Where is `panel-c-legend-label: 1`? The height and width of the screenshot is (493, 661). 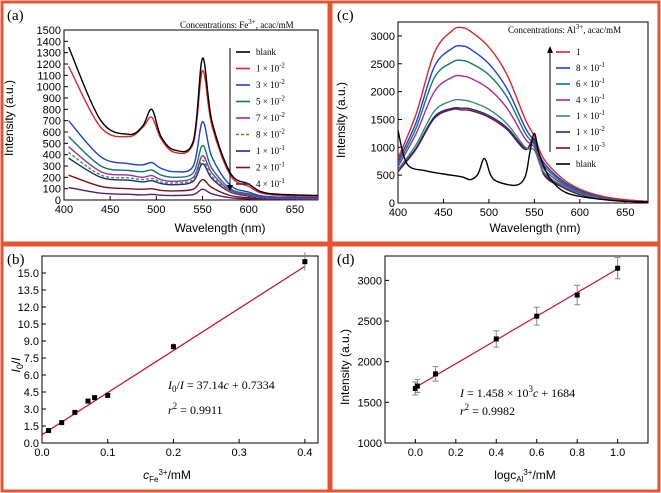
panel-c-legend-label: 1 is located at coordinates (578, 52).